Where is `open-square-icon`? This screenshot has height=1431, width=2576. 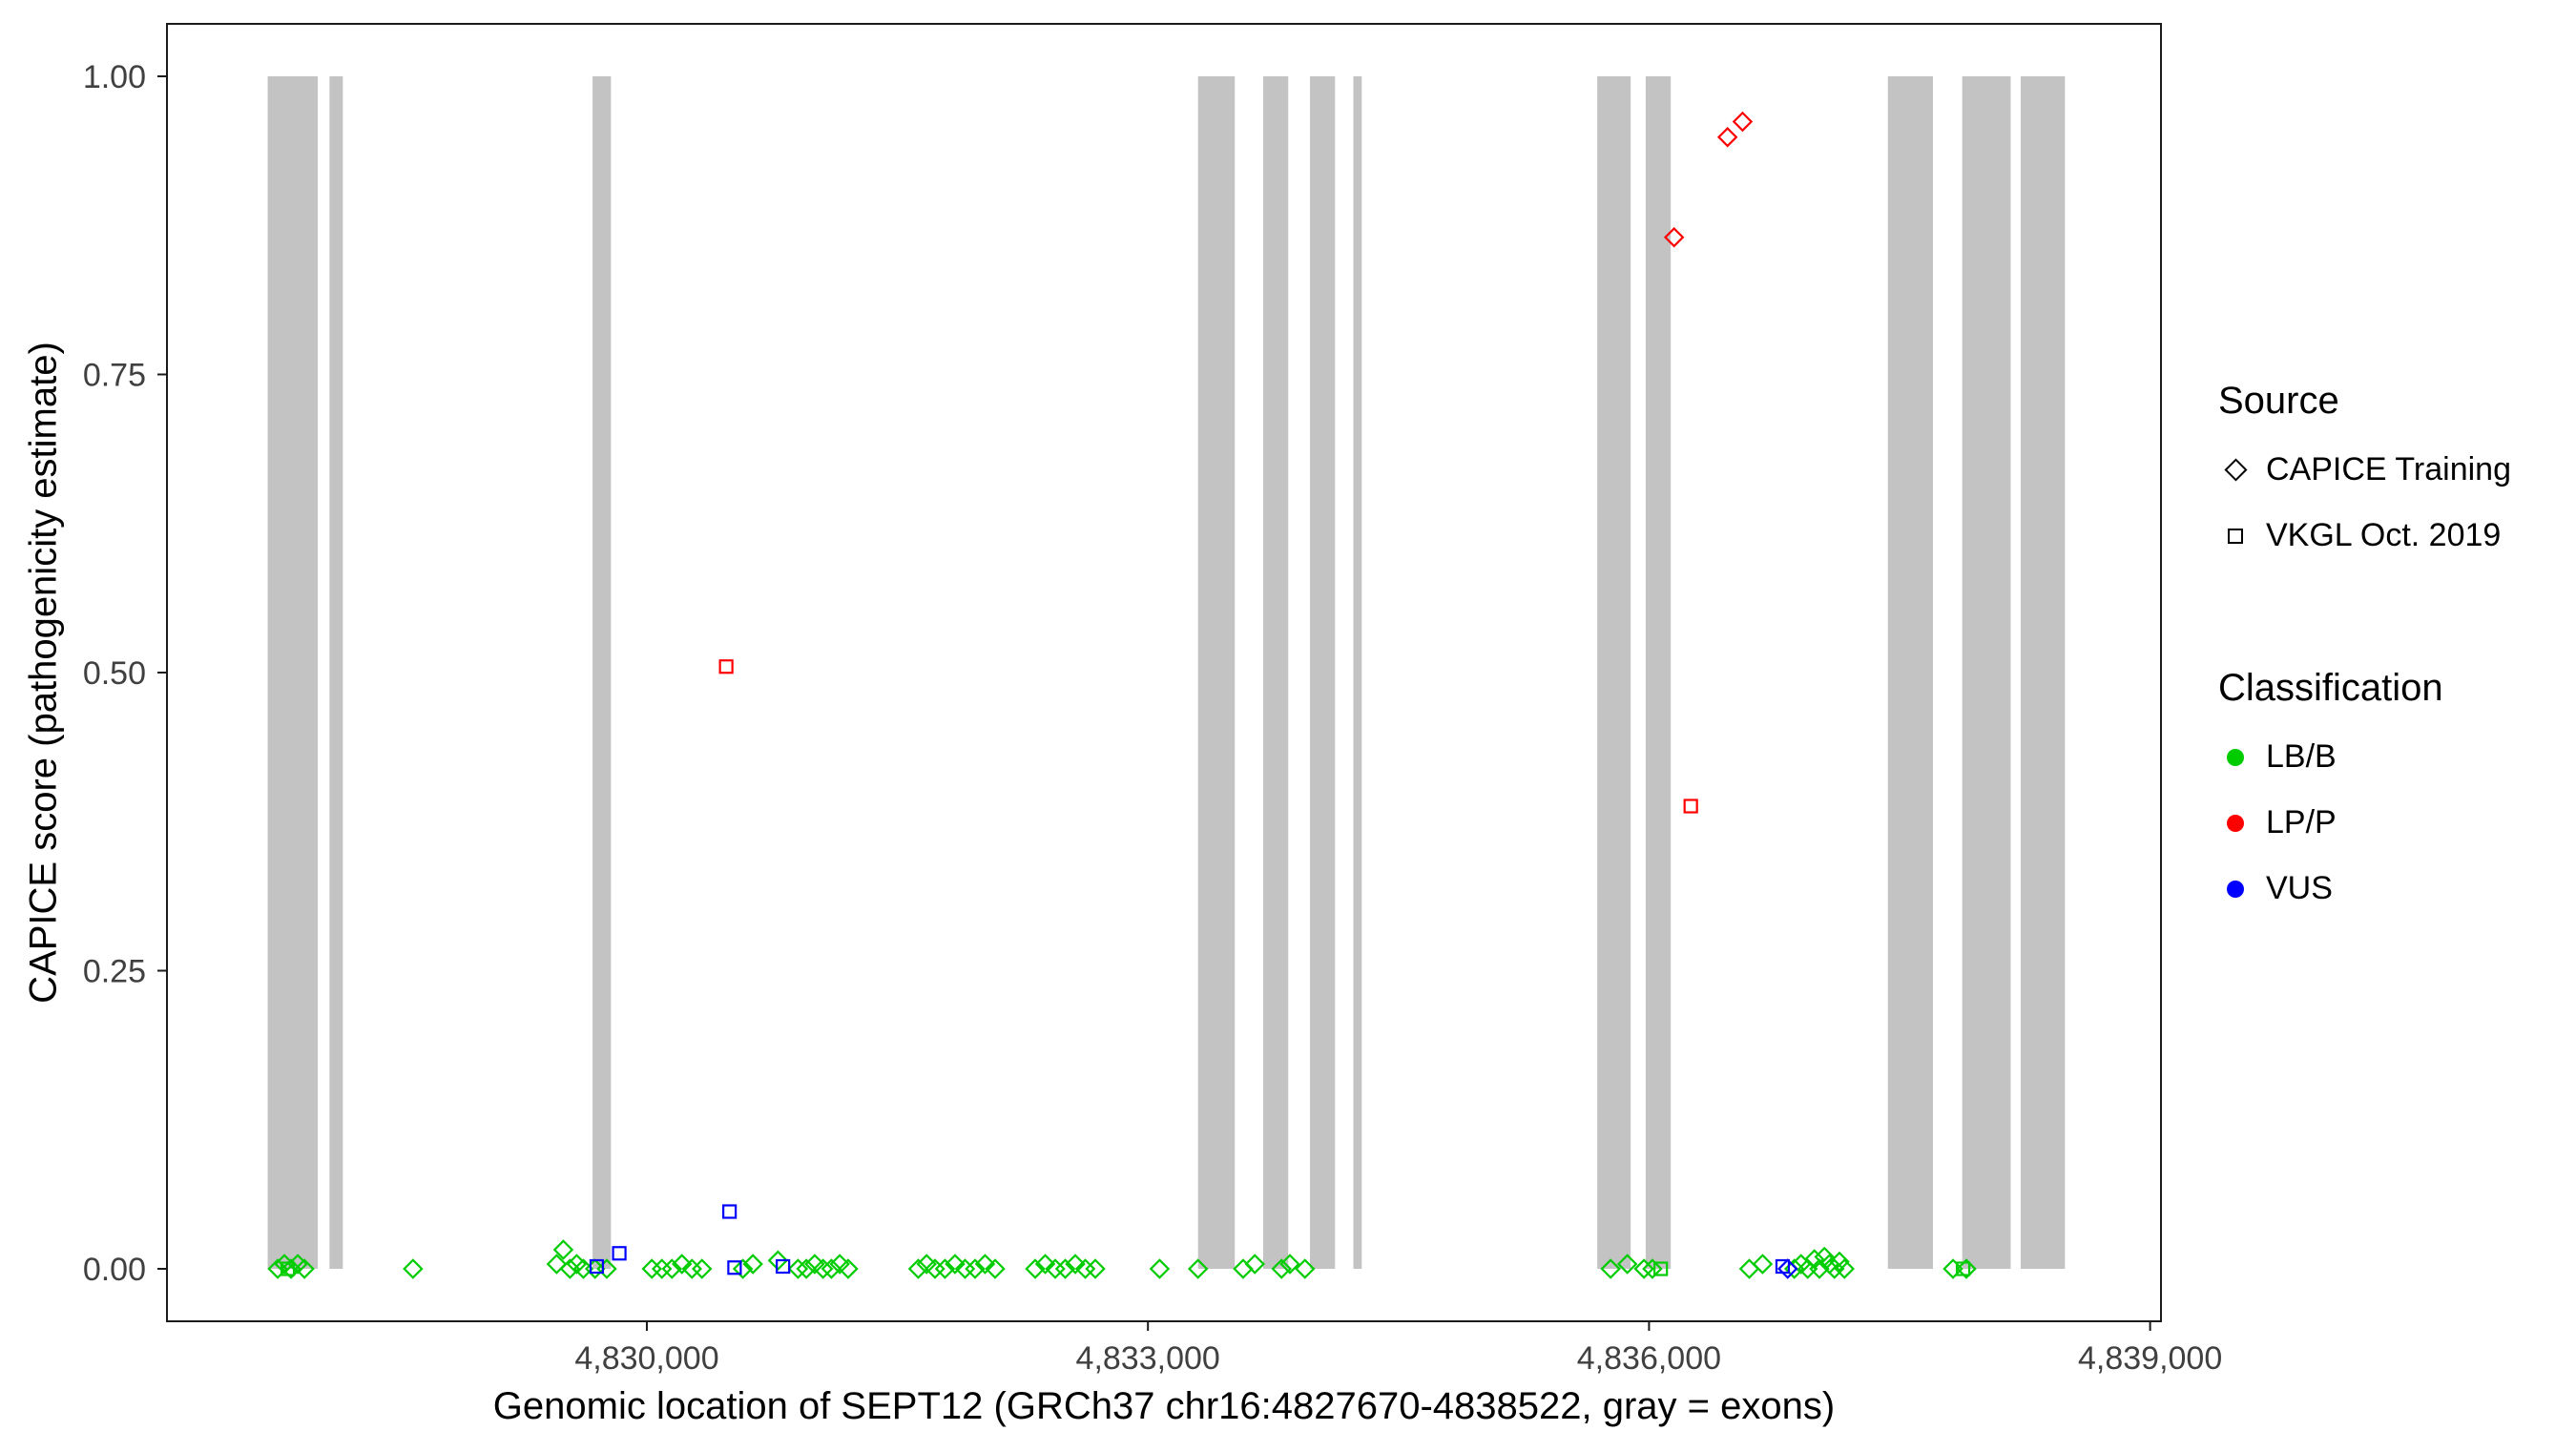 open-square-icon is located at coordinates (2235, 536).